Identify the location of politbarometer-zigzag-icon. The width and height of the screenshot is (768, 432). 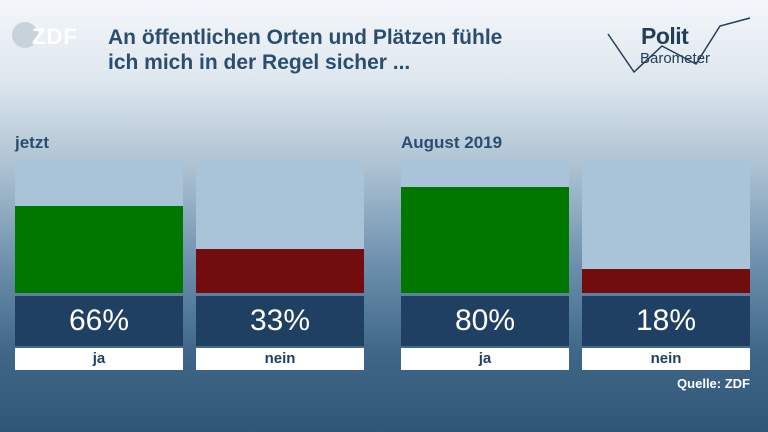
(679, 45).